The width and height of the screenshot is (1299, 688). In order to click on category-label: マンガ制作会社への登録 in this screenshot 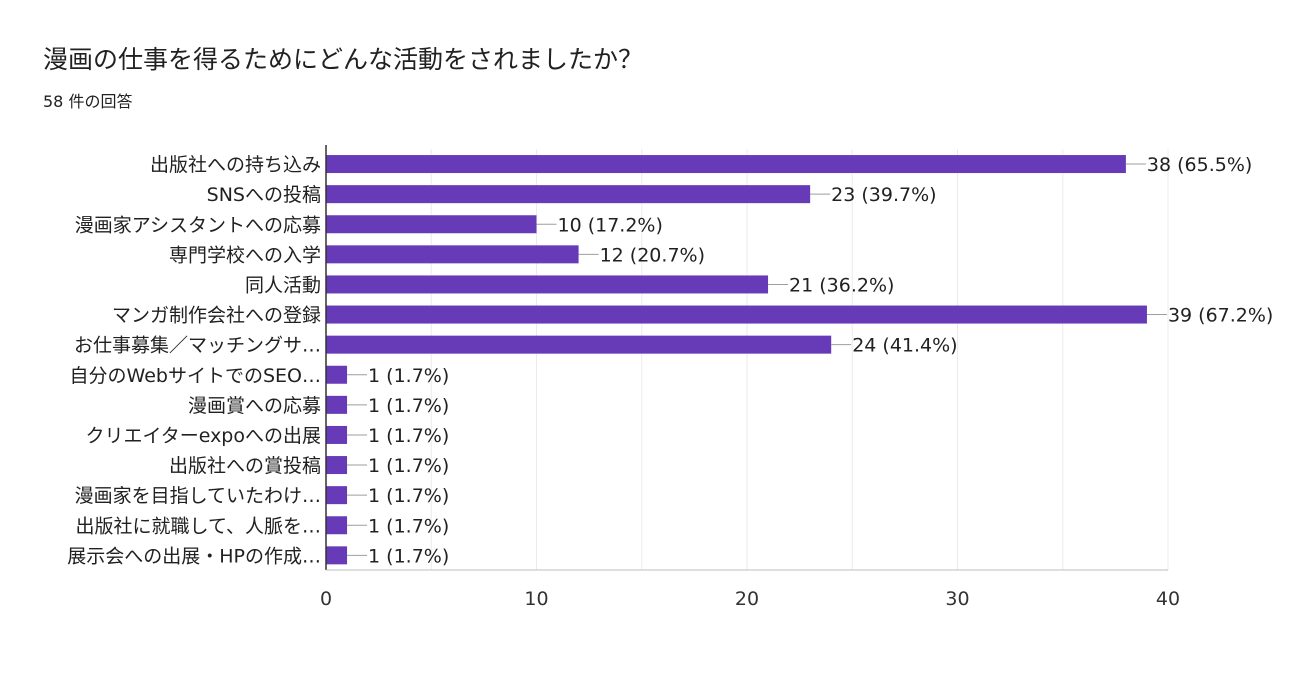, I will do `click(216, 316)`.